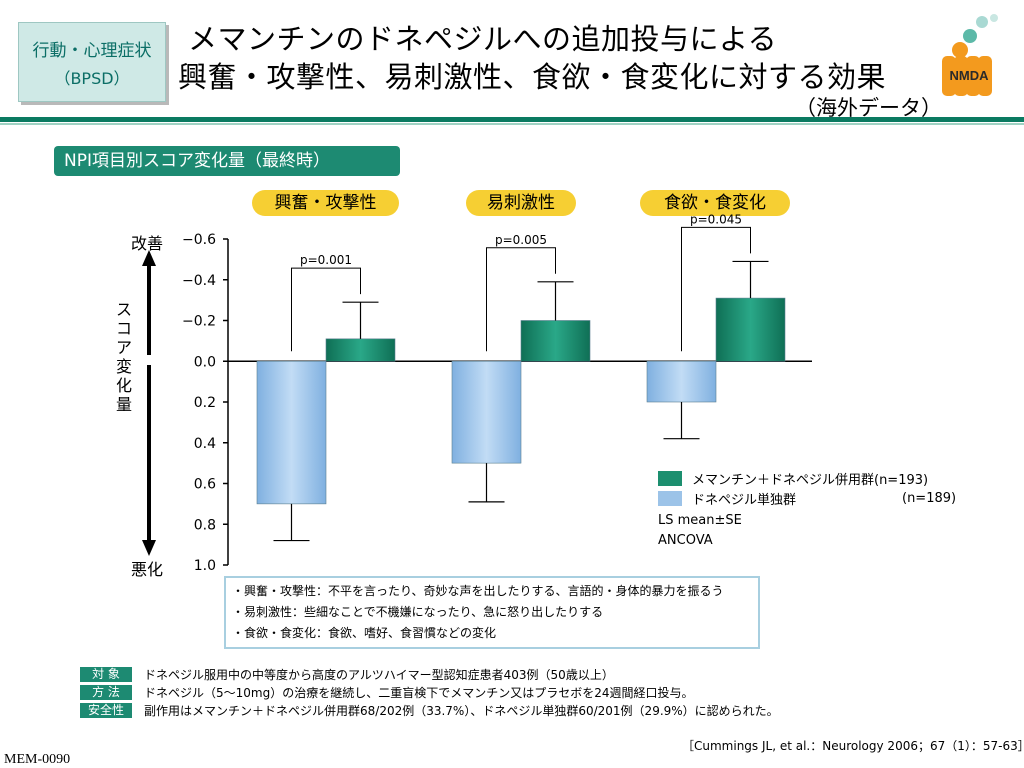 The width and height of the screenshot is (1024, 768). I want to click on y-tick-label: 0.0, so click(205, 362).